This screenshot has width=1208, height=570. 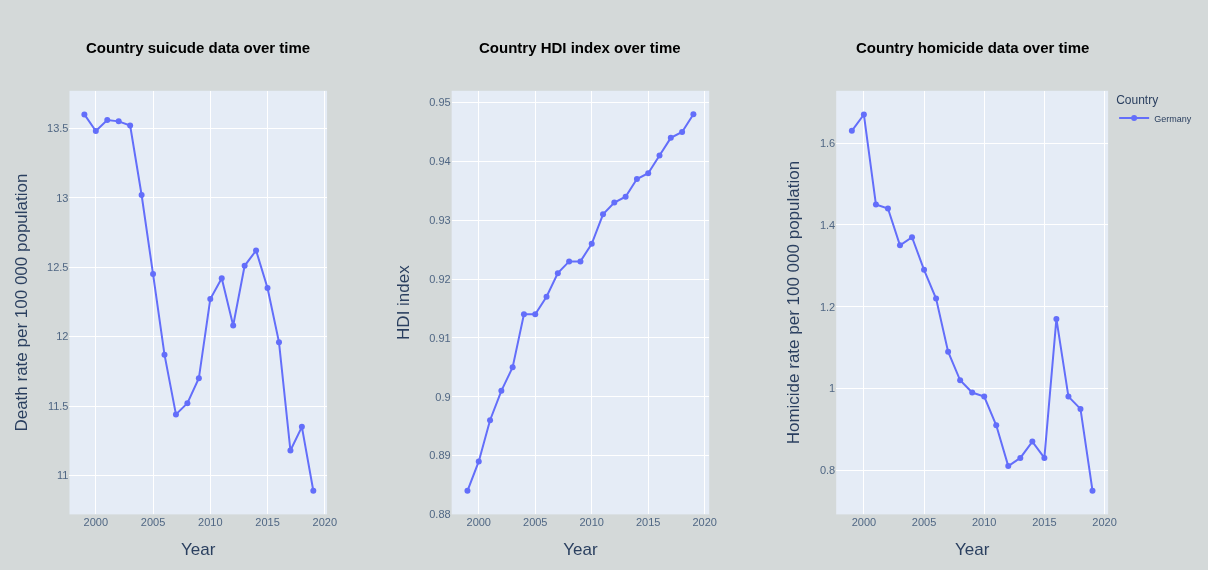 I want to click on y-tick-label: 13.5, so click(x=58, y=128).